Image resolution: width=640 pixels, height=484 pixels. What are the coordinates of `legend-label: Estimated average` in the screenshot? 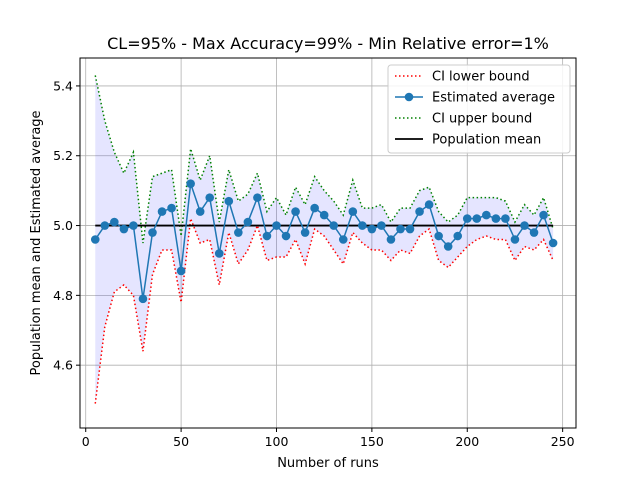 It's located at (493, 98).